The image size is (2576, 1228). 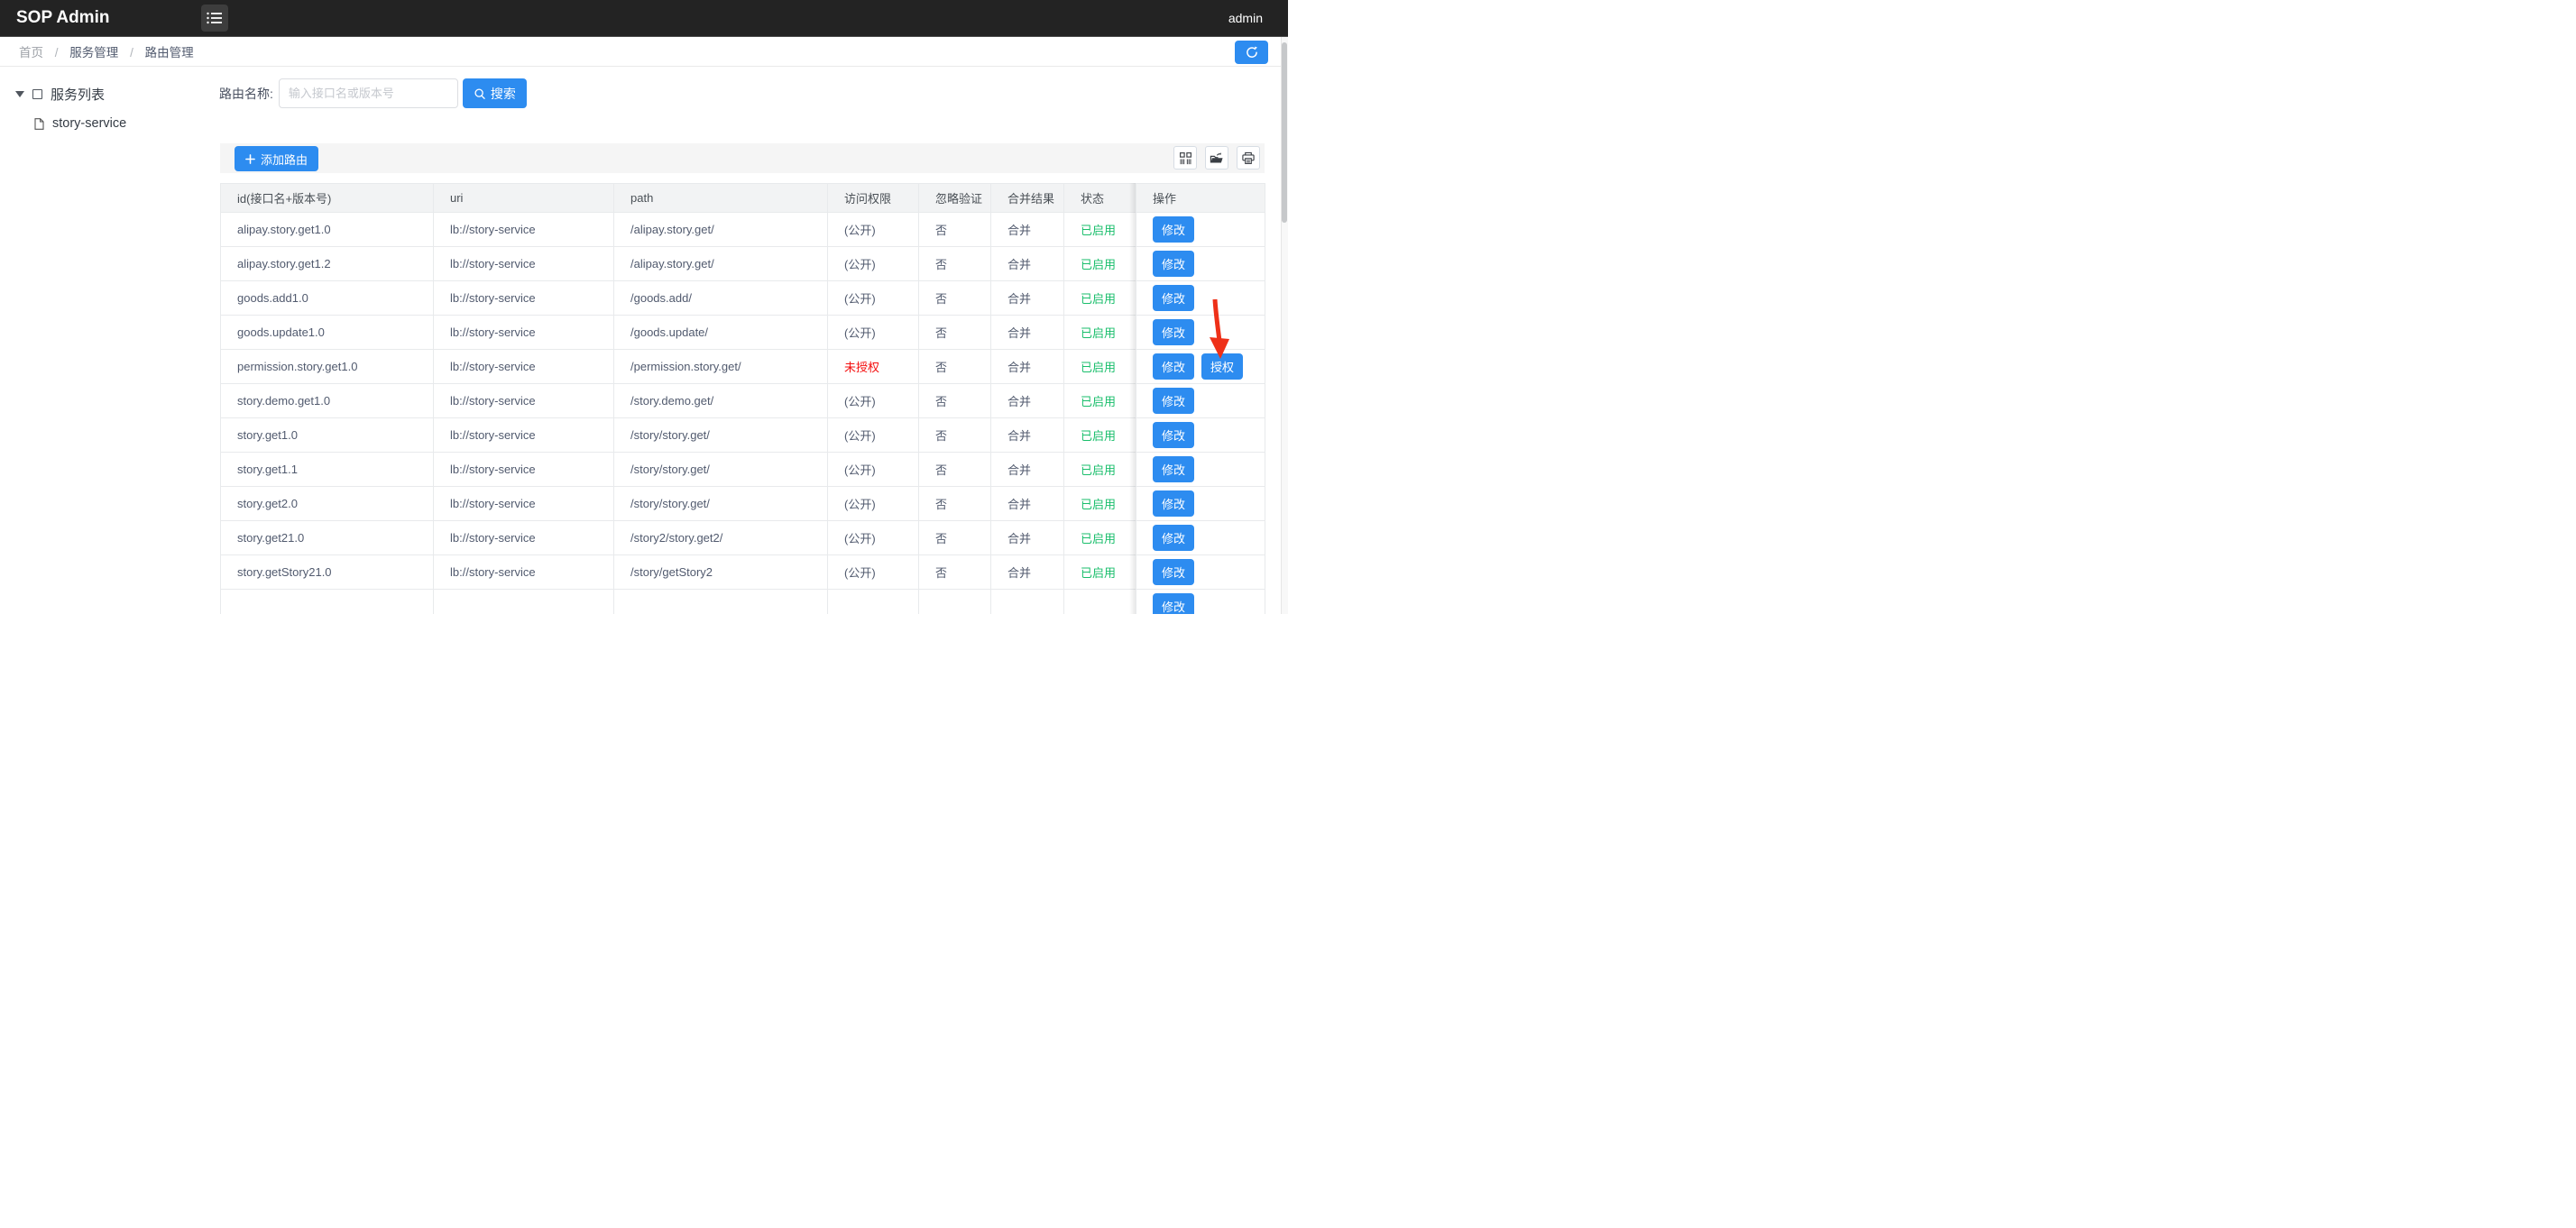 I want to click on breadcrumb: 首页 / 服务管理 / 路由管理, so click(x=107, y=51).